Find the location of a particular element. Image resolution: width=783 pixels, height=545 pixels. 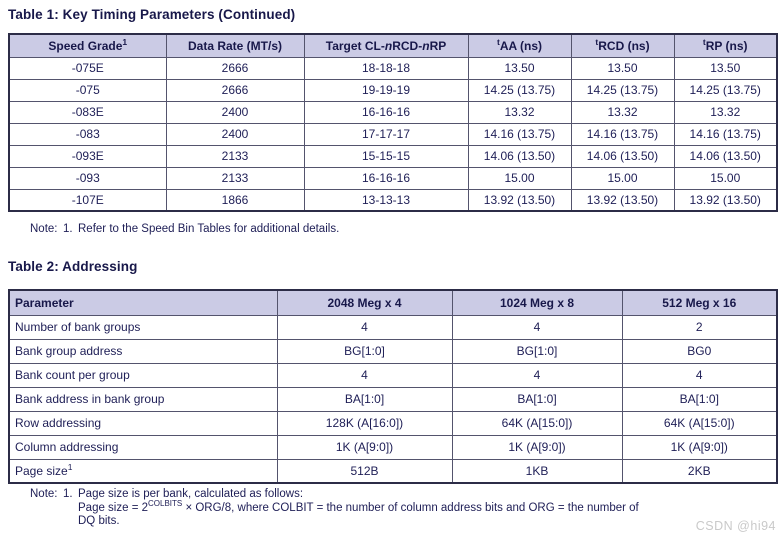

cell-target: 19-19-19 is located at coordinates (386, 90).